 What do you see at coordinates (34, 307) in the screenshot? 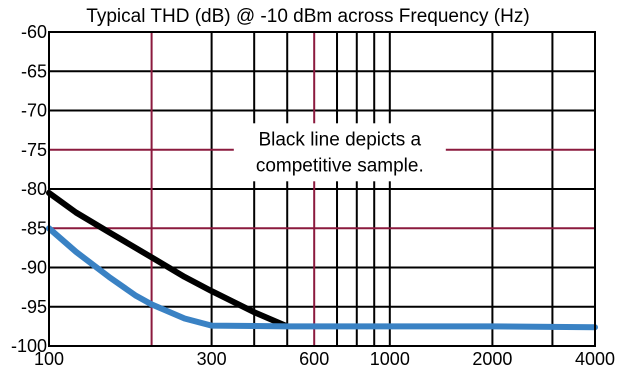
I see `y-tick-label: -95` at bounding box center [34, 307].